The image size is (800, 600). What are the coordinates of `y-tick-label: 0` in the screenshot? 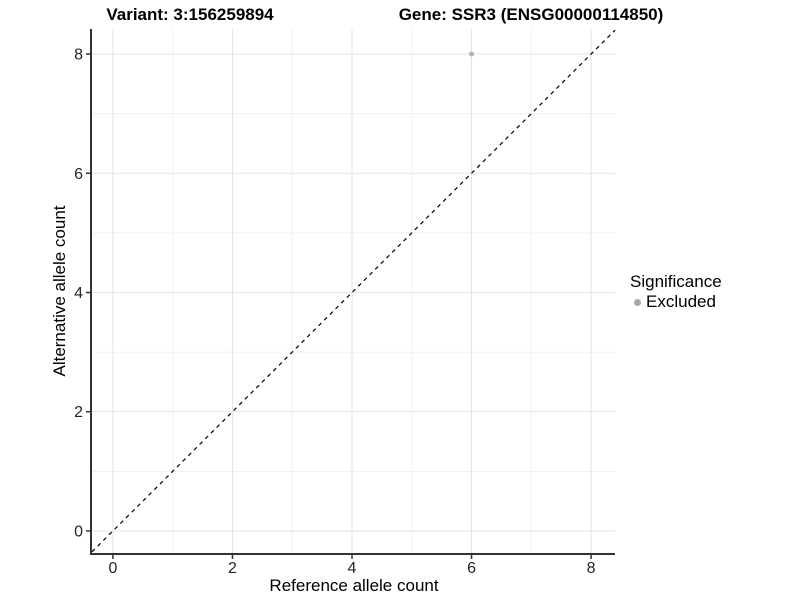 It's located at (78, 531).